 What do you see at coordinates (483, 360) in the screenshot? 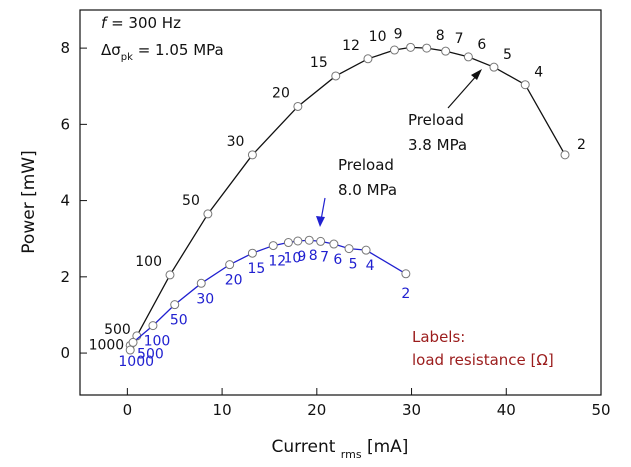
I see `labels-note: load resistance [Ω]` at bounding box center [483, 360].